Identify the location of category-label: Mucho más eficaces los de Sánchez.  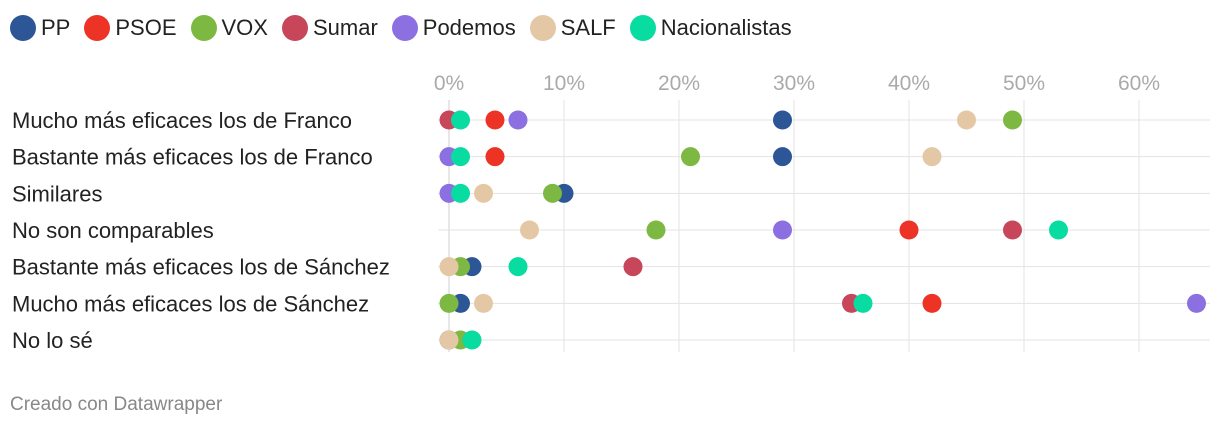
(190, 303).